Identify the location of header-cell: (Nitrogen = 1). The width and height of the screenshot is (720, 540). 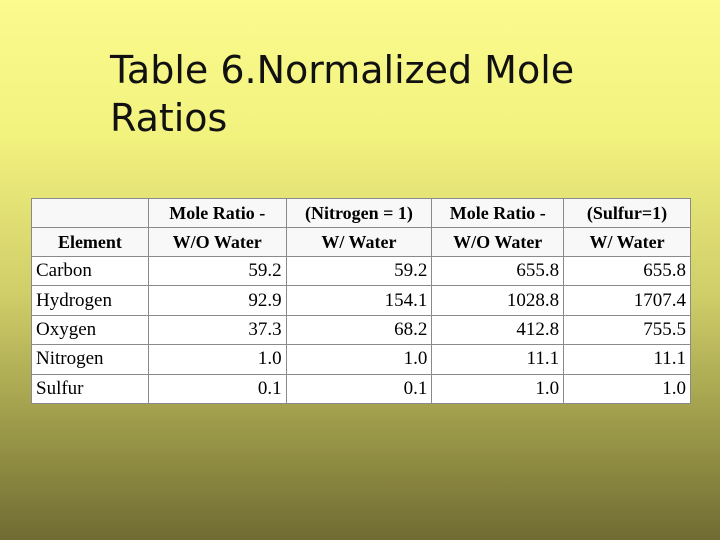
(359, 213).